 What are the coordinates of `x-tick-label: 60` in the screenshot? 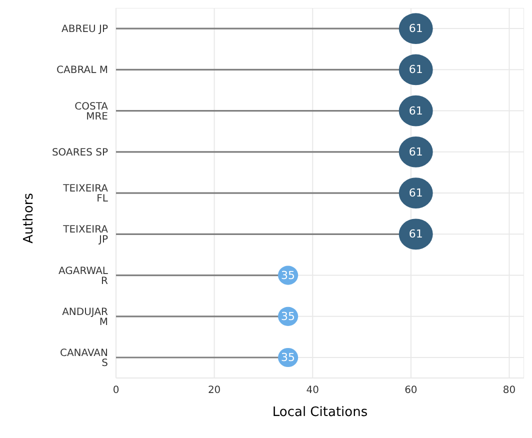 It's located at (411, 390).